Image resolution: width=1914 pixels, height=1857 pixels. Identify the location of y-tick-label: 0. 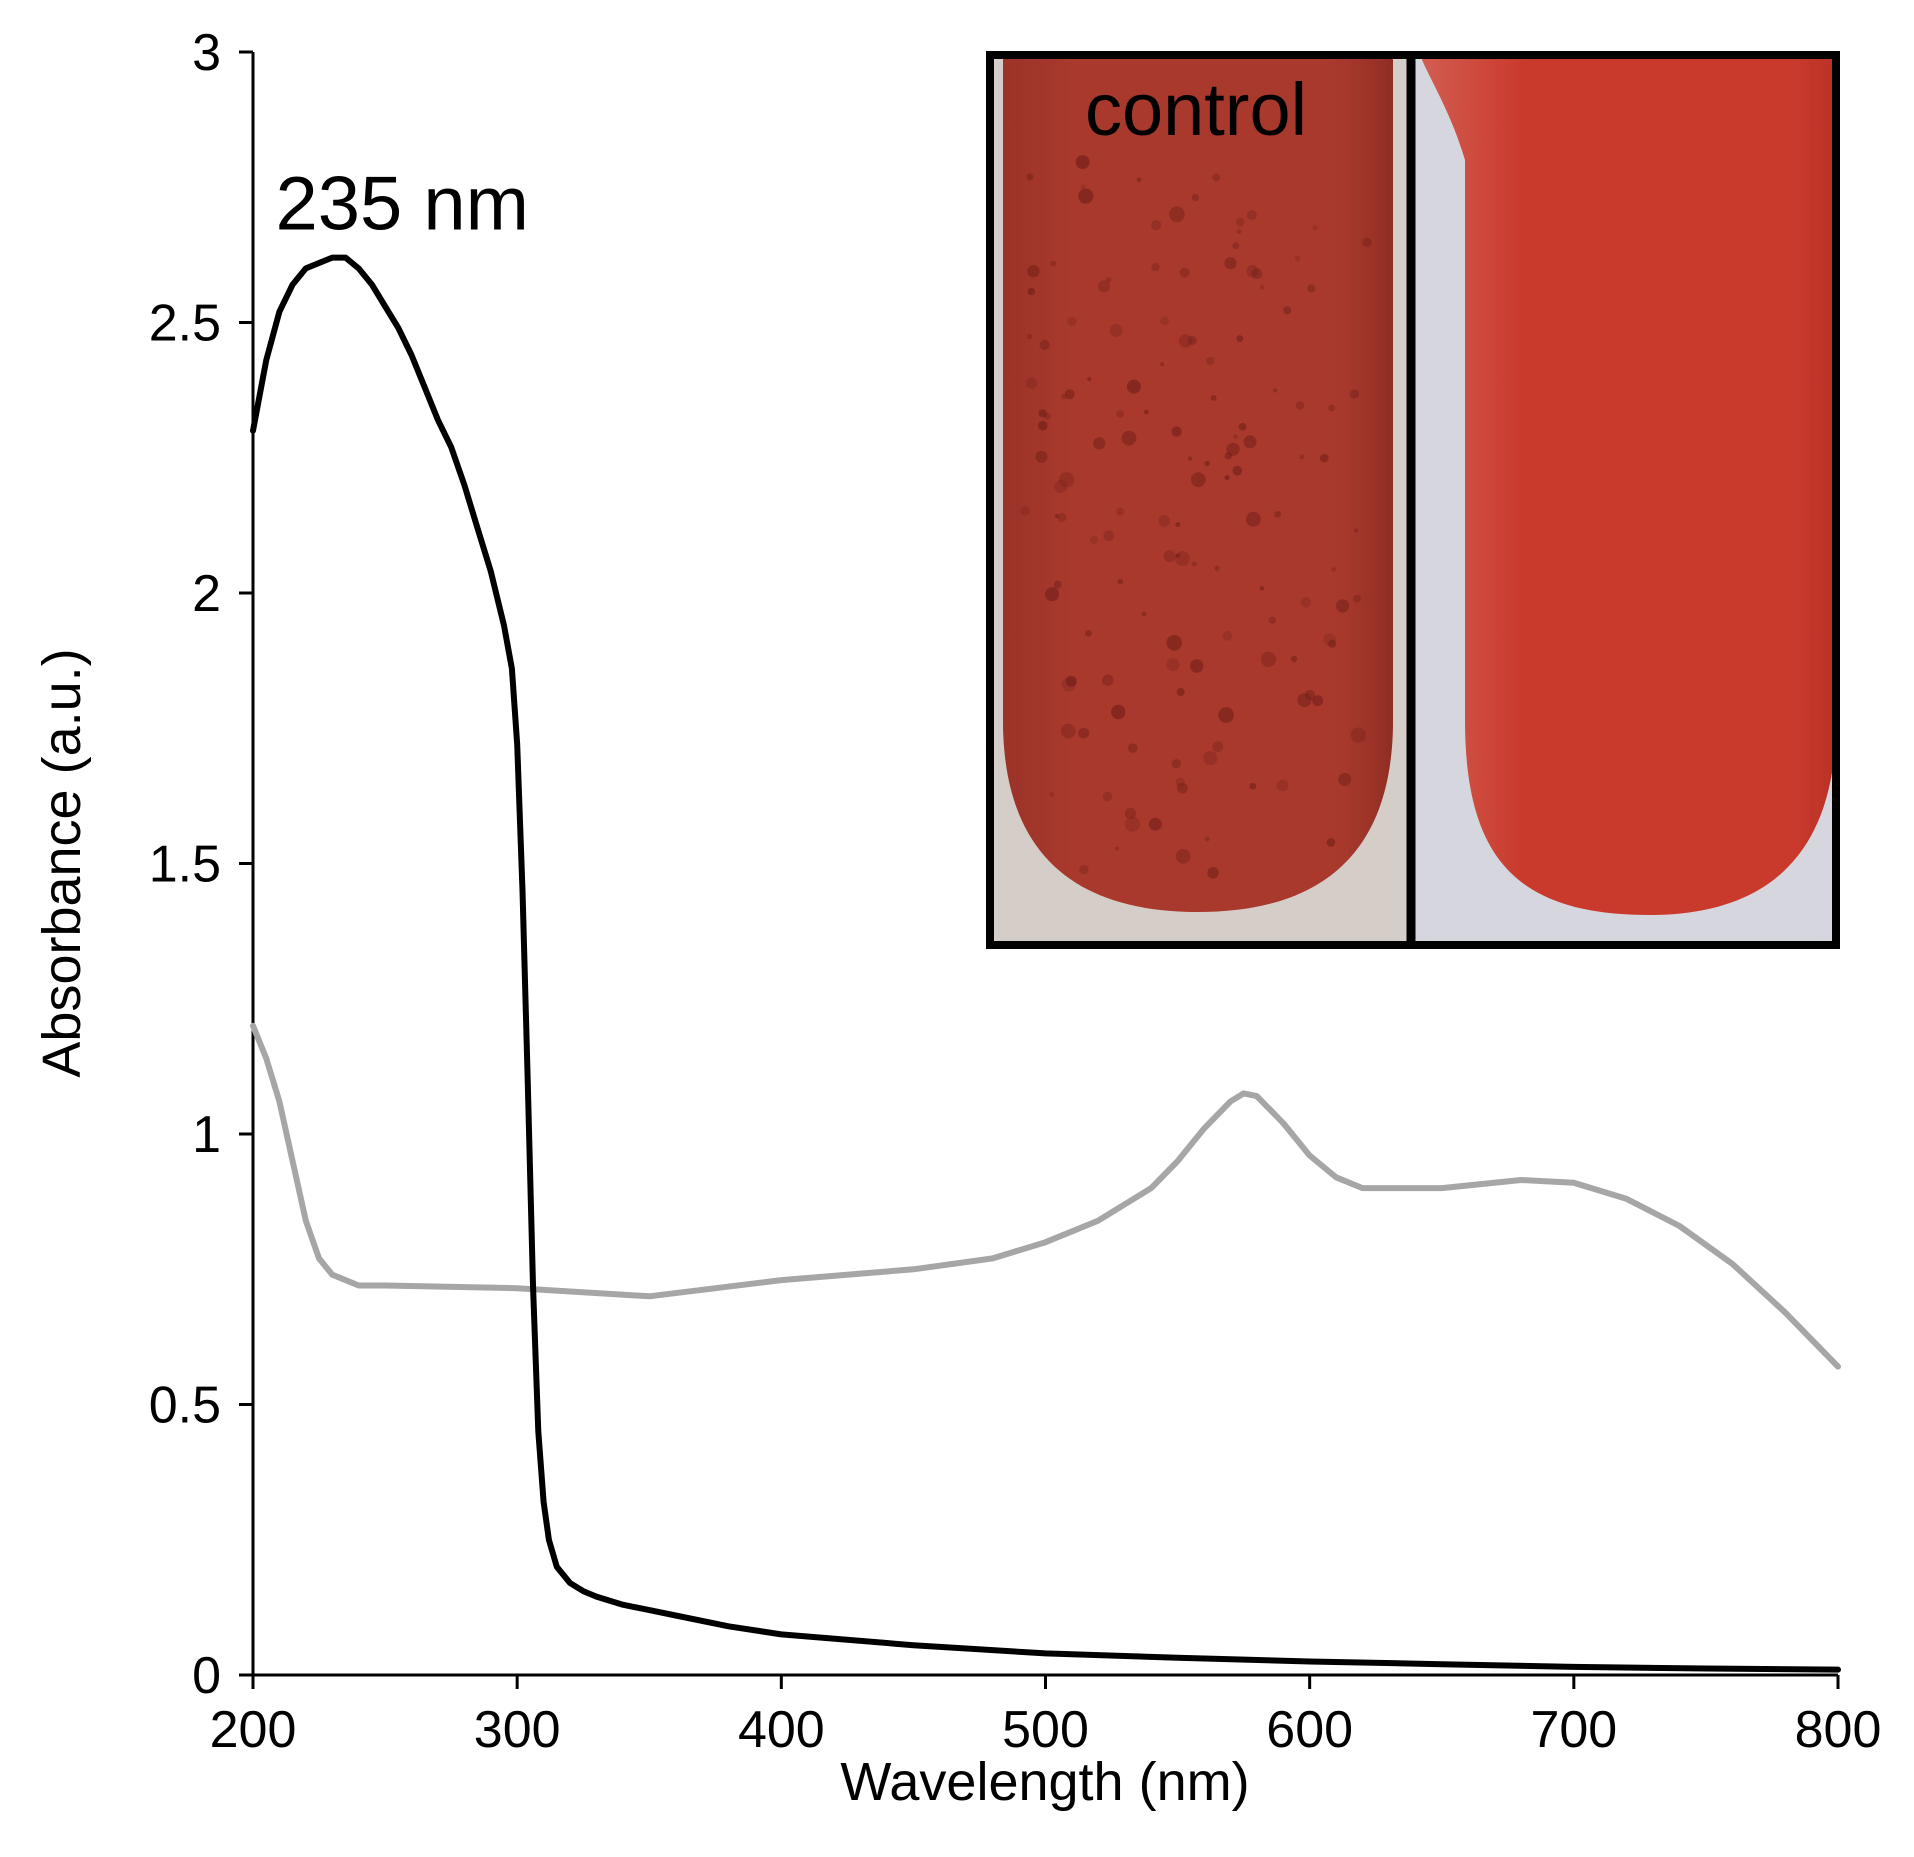
(206, 1676).